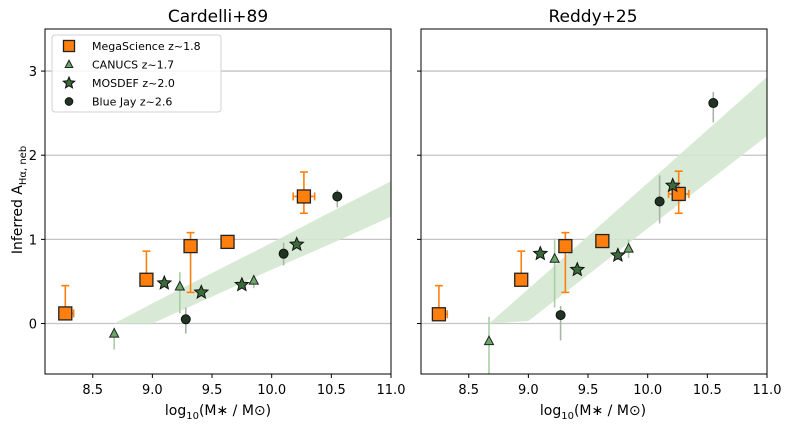 The image size is (792, 431). I want to click on legend-label: CANUCS z~1.7, so click(133, 65).